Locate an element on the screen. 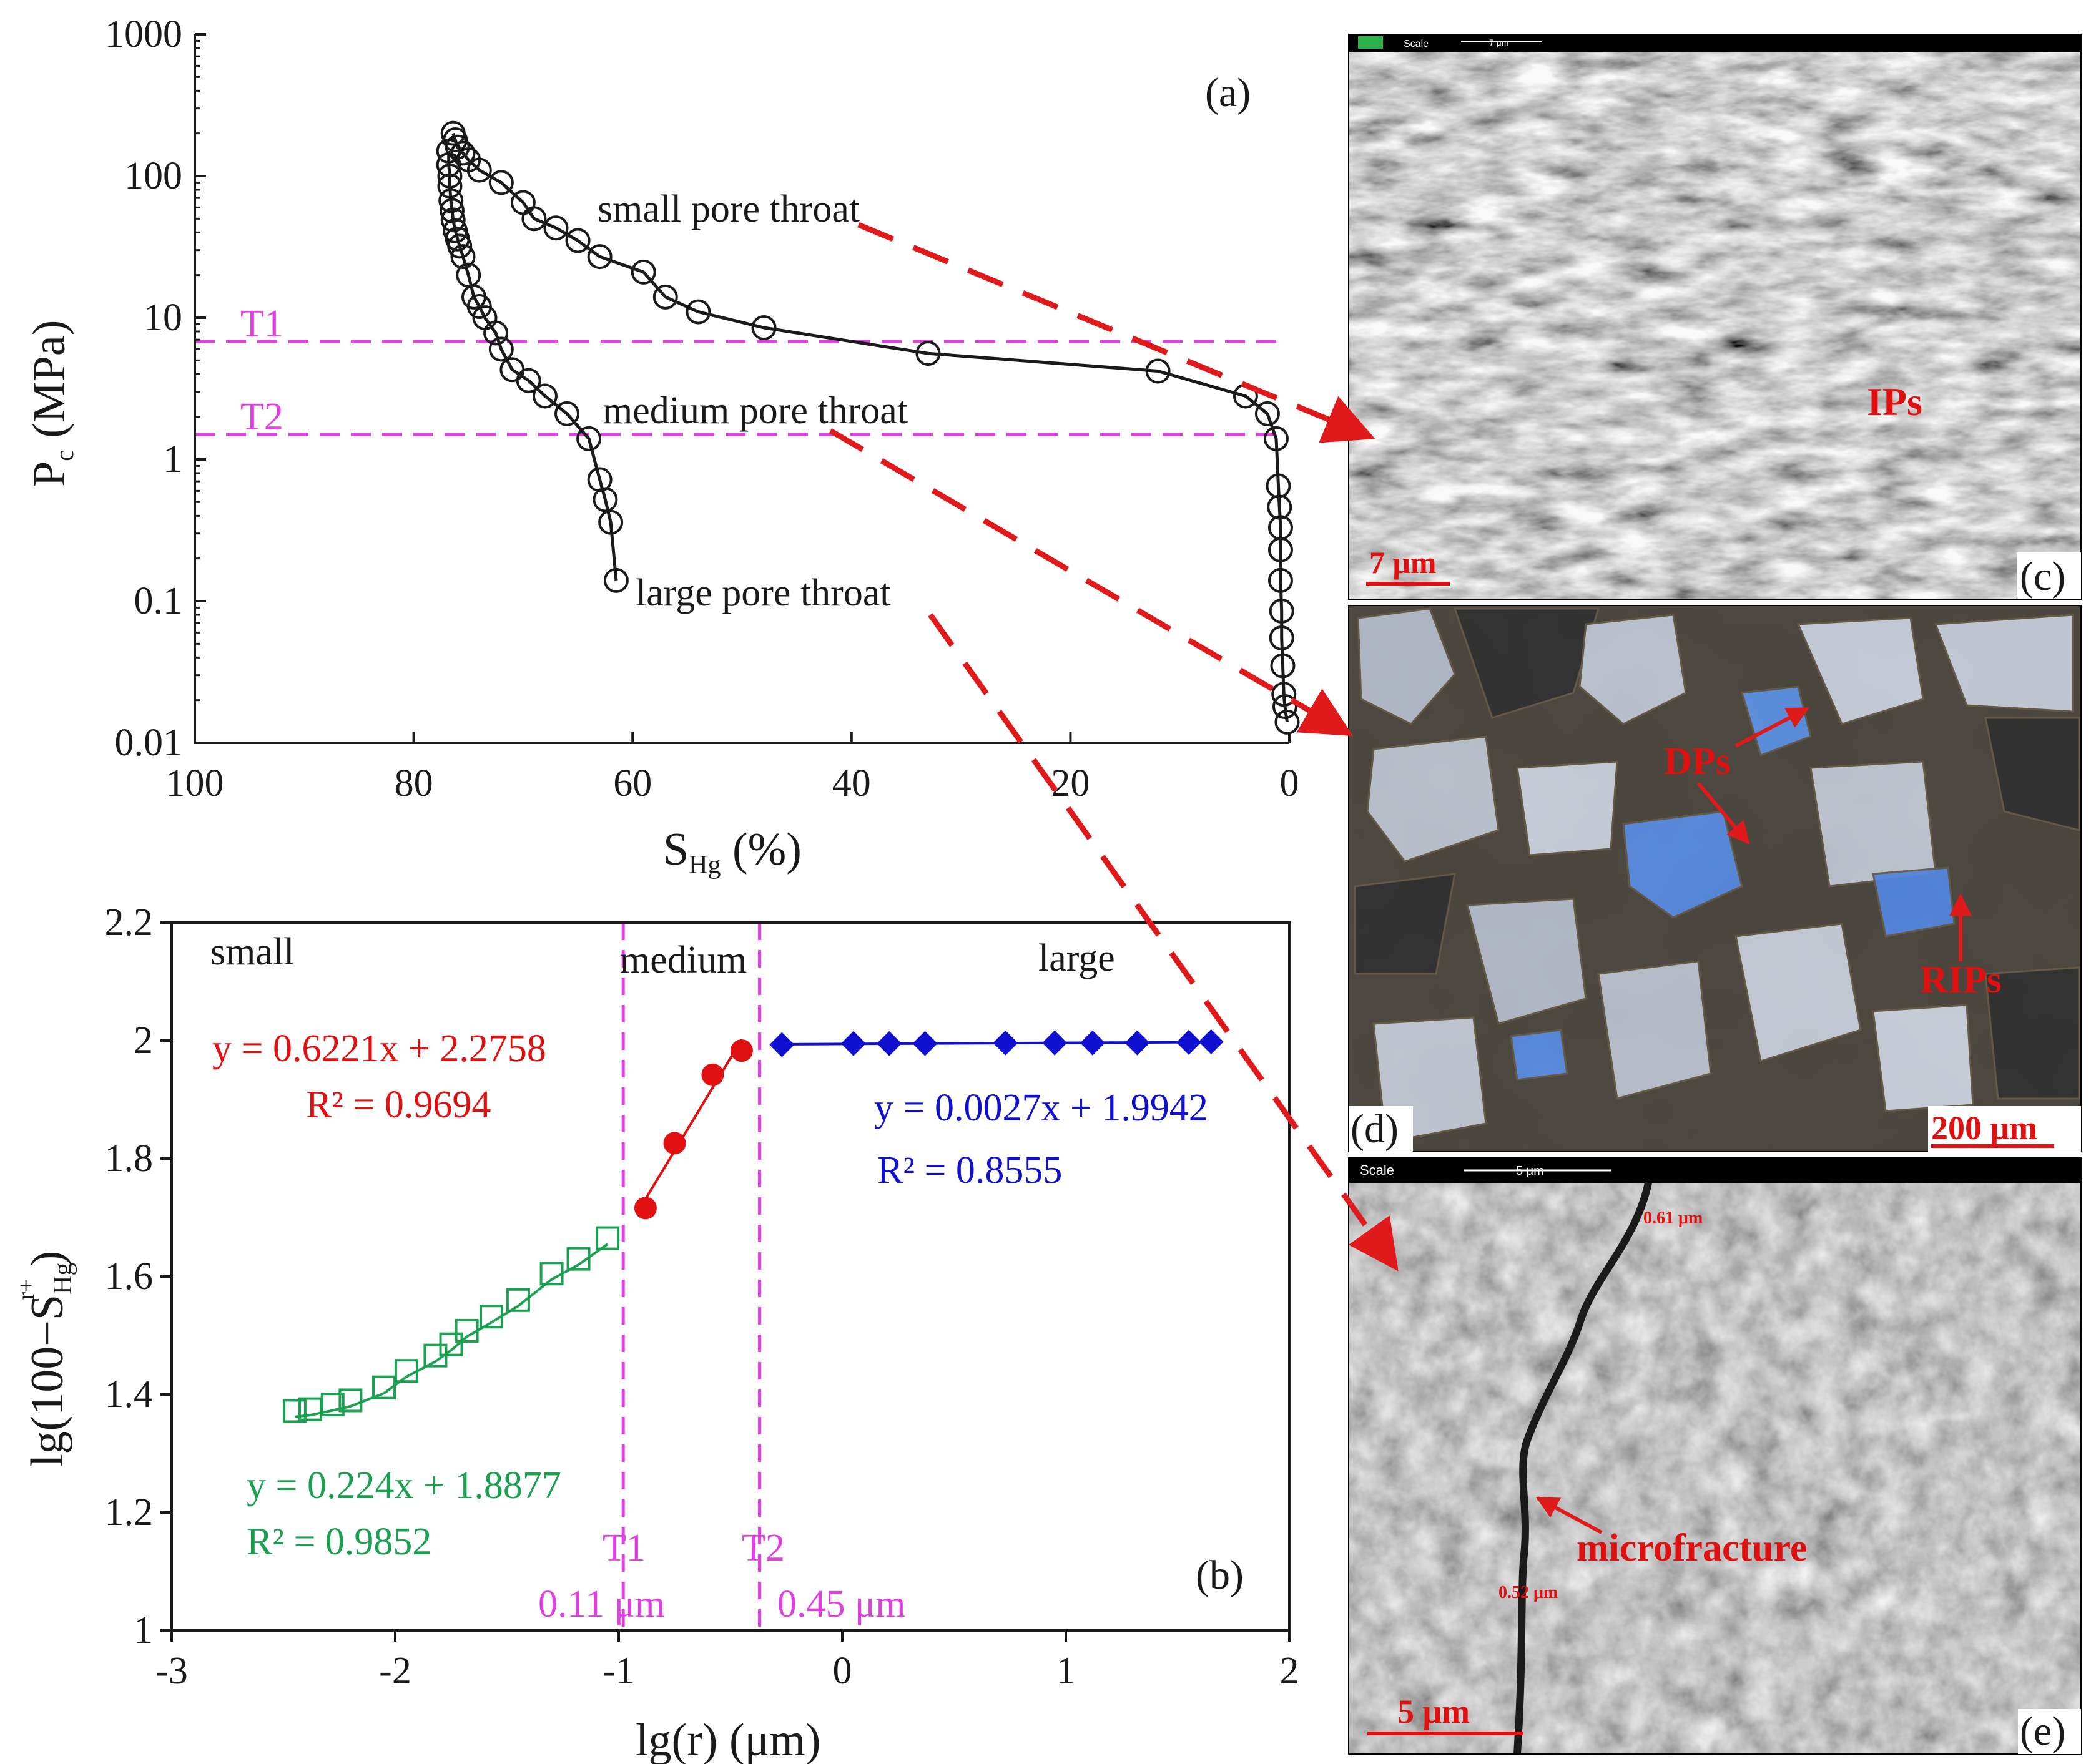 The image size is (2096, 1764). micrograph-d-scale-bg is located at coordinates (2005, 1129).